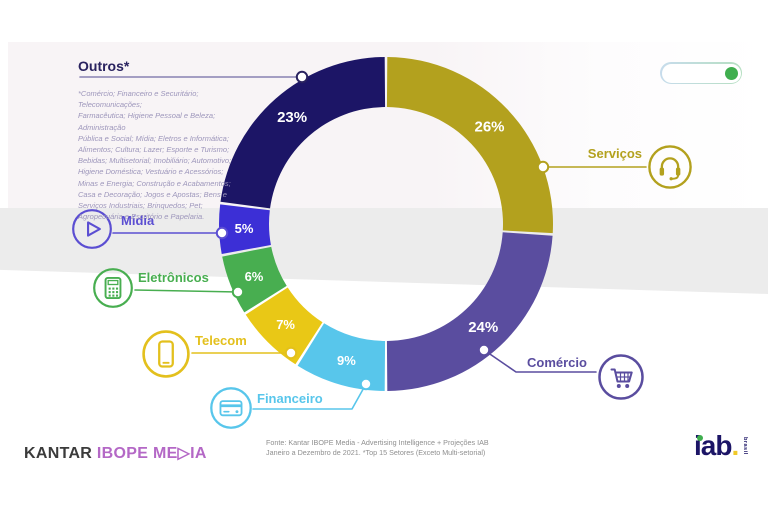 This screenshot has height=513, width=768. I want to click on donut-percent-outros: 23%, so click(292, 117).